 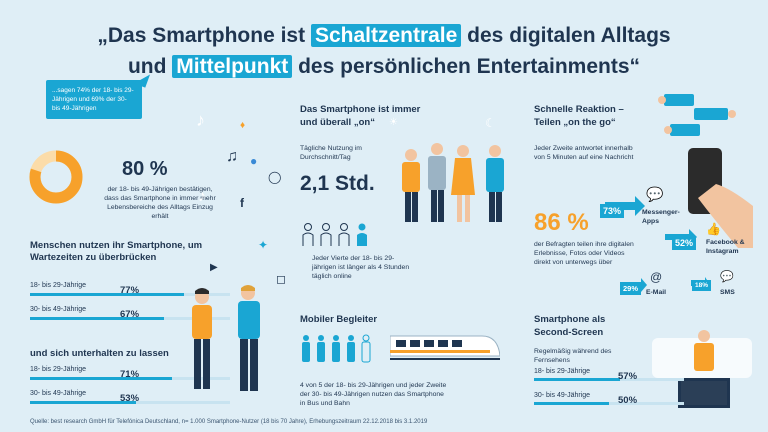 What do you see at coordinates (713, 229) in the screenshot?
I see `thumbs-up-icon: 👍` at bounding box center [713, 229].